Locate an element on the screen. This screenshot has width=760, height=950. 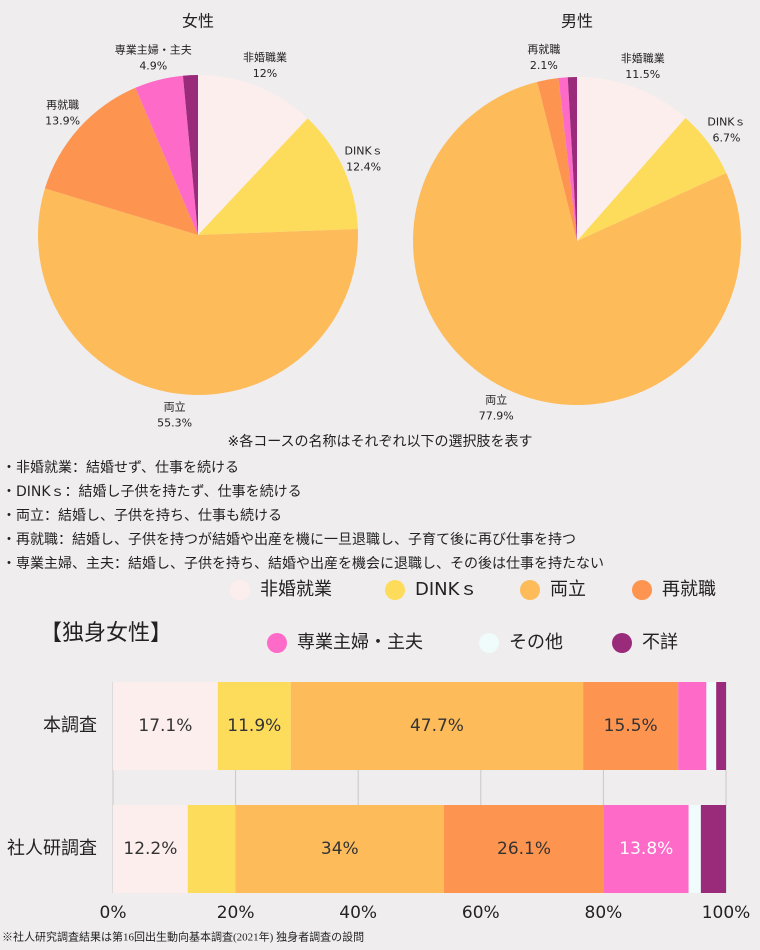
x-tick-label: 60% is located at coordinates (481, 913).